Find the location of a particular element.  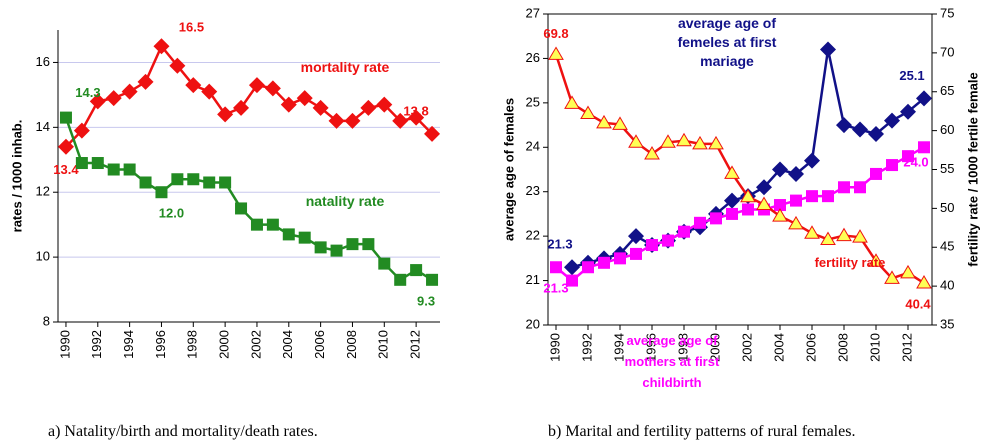

data-label: 14.3 is located at coordinates (87, 92).